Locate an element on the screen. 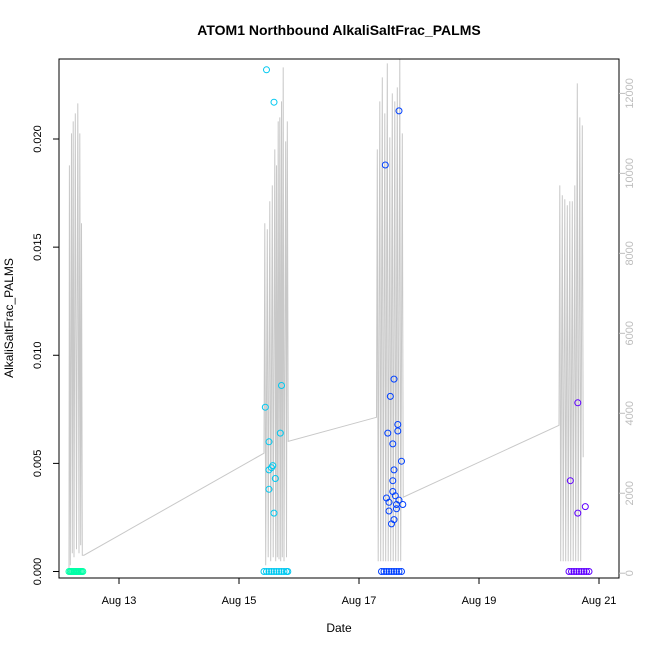 The height and width of the screenshot is (650, 650). x-tick-label: Aug 15 is located at coordinates (239, 601).